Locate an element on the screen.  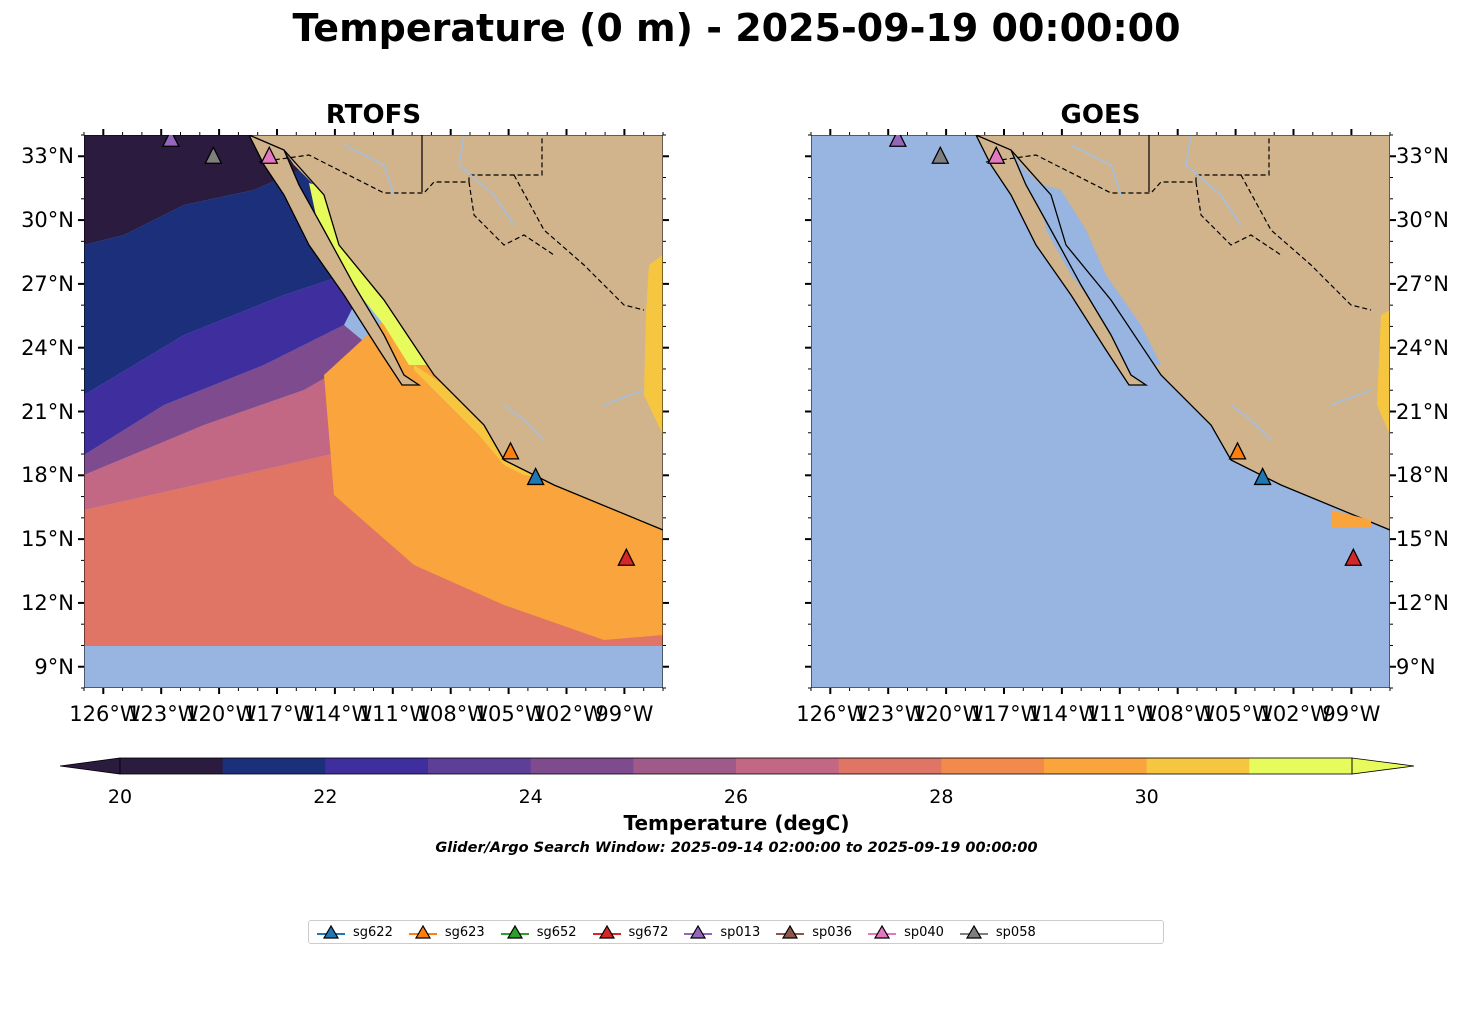
goes-panel-title: GOES is located at coordinates (1100, 115).